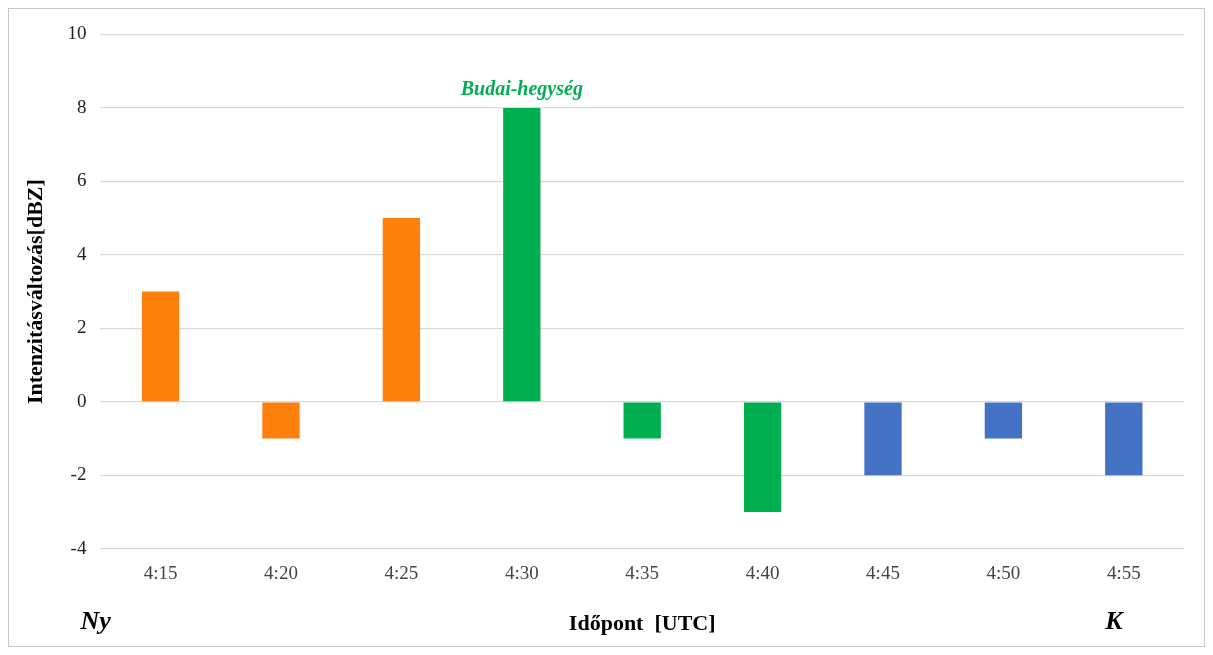  I want to click on x-tick-label: 4:20, so click(281, 573).